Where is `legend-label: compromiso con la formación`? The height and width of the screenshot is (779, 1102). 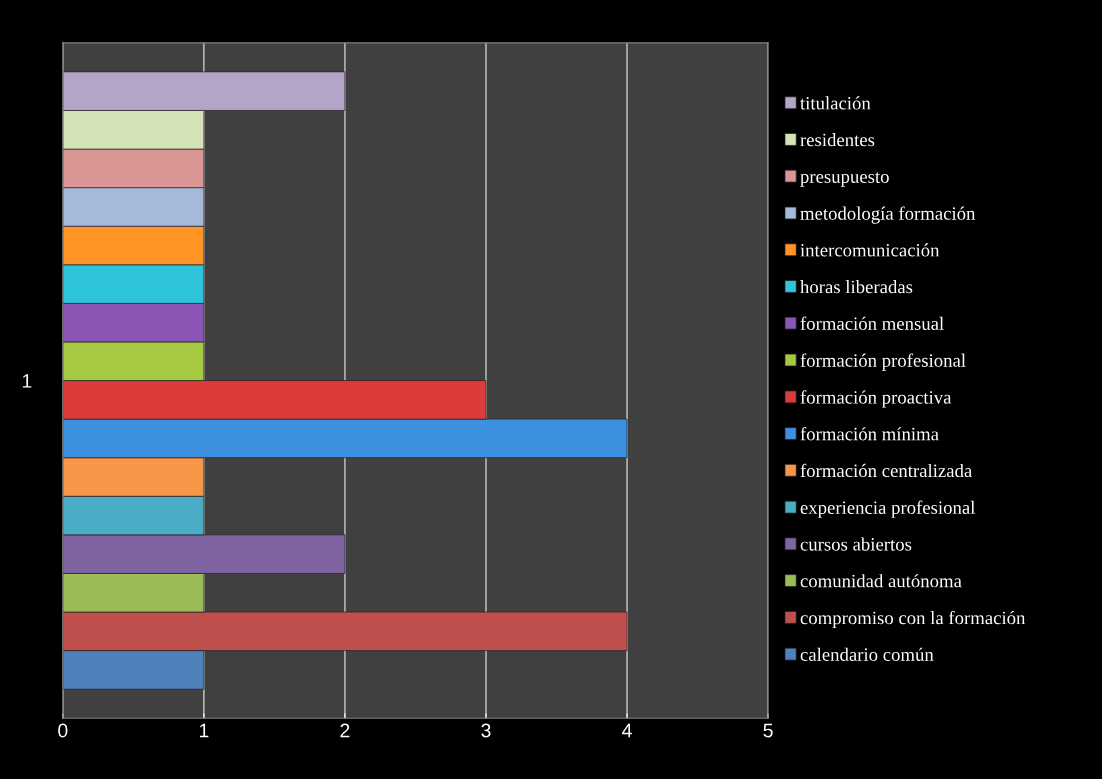 legend-label: compromiso con la formación is located at coordinates (913, 619).